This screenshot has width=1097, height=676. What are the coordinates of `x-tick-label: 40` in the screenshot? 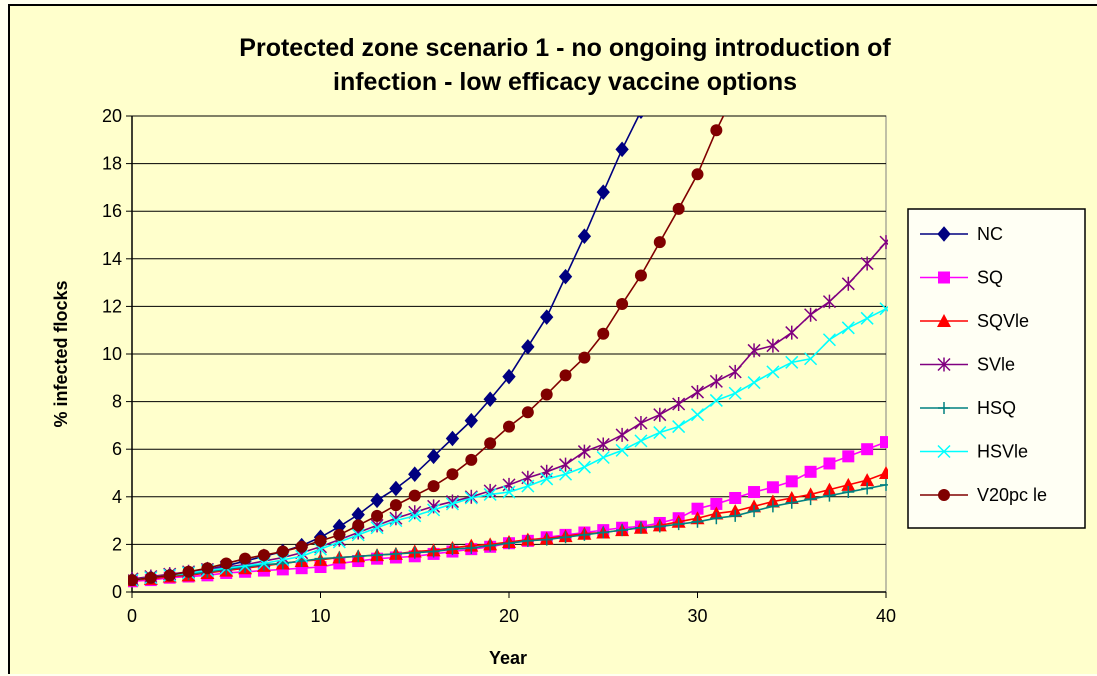 It's located at (886, 616).